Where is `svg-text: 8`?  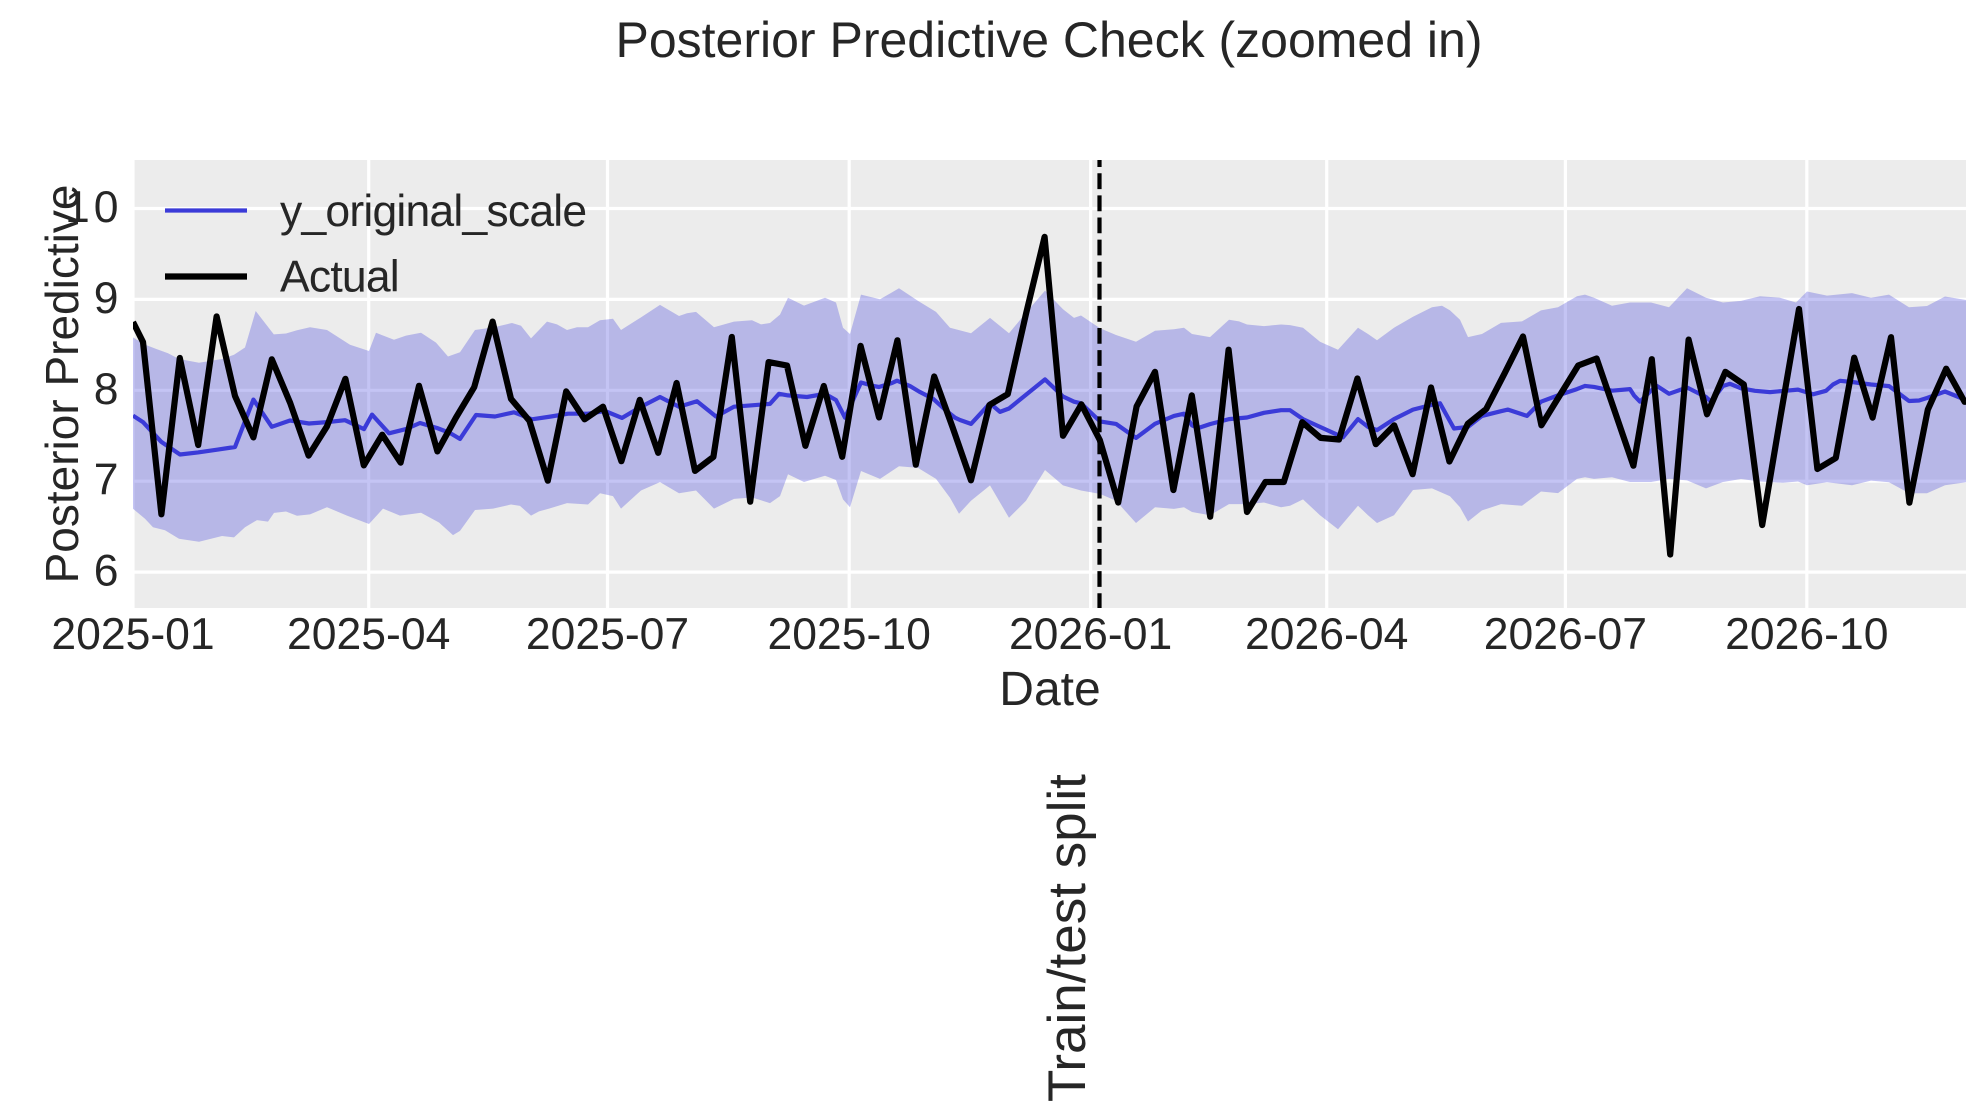 svg-text: 8 is located at coordinates (108, 389).